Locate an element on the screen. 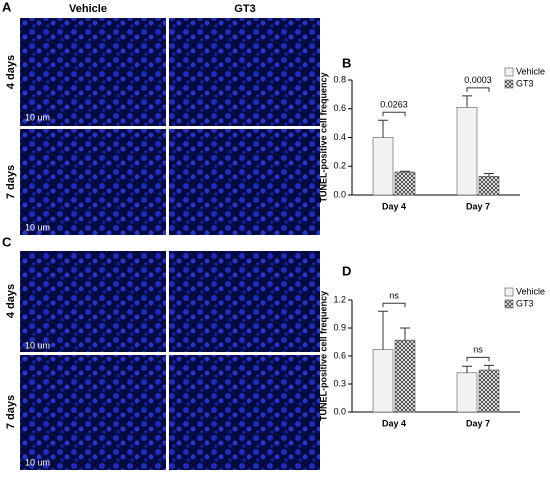 This screenshot has width=550, height=480. annotation: 0.0263 is located at coordinates (394, 105).